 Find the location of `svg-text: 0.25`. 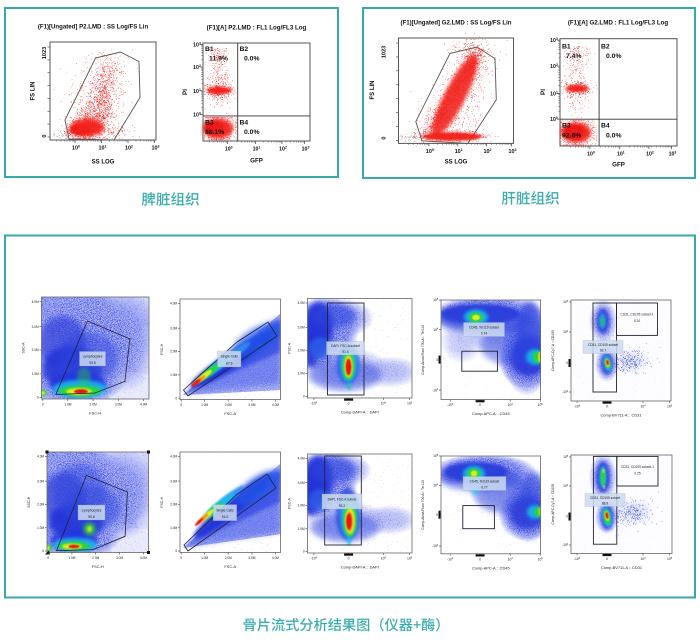

svg-text: 0.25 is located at coordinates (637, 474).